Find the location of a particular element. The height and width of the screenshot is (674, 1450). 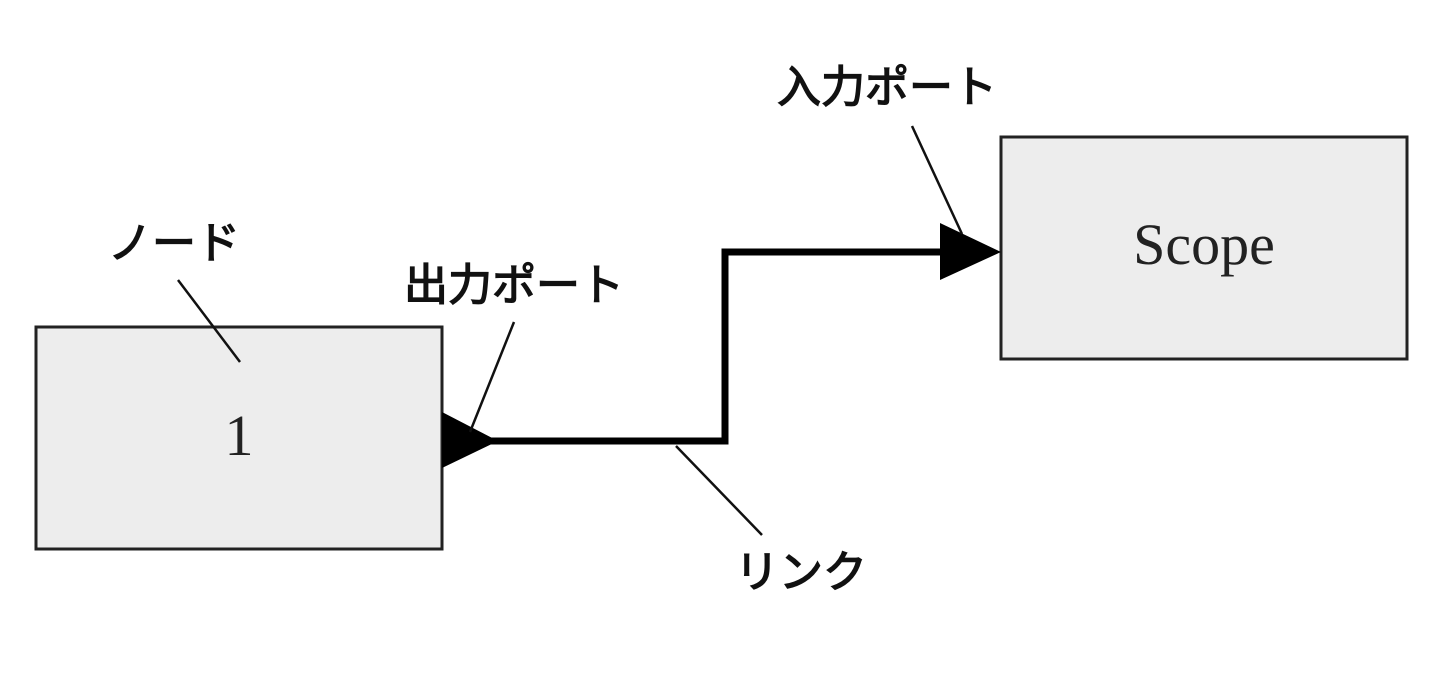

node-source-label: 1 is located at coordinates (239, 435).